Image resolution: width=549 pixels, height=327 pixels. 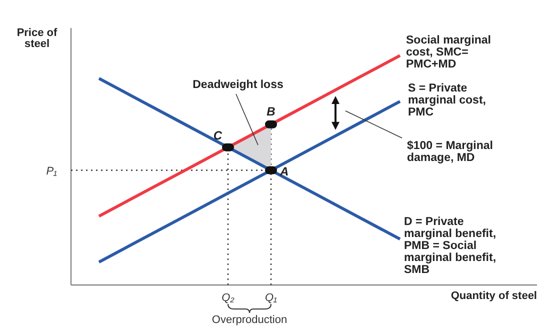 I want to click on series-label: D = Private marginal benefit, PMB = Social marginal benefit, SMB, so click(x=450, y=246).